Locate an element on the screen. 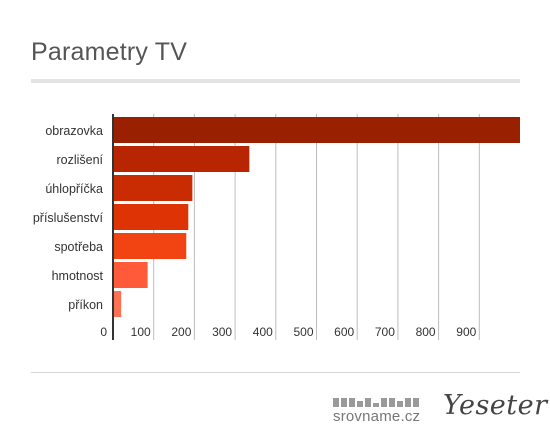 The width and height of the screenshot is (550, 444). yeseter-logo: Yeseter is located at coordinates (495, 405).